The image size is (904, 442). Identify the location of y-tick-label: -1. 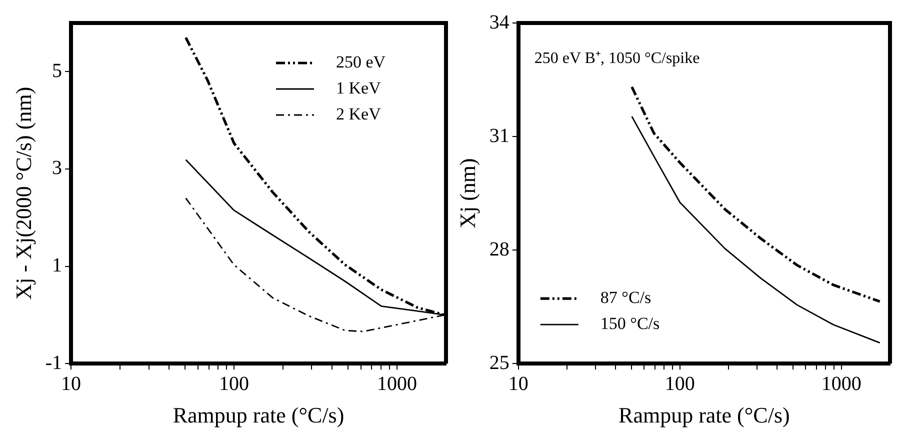
(53, 363).